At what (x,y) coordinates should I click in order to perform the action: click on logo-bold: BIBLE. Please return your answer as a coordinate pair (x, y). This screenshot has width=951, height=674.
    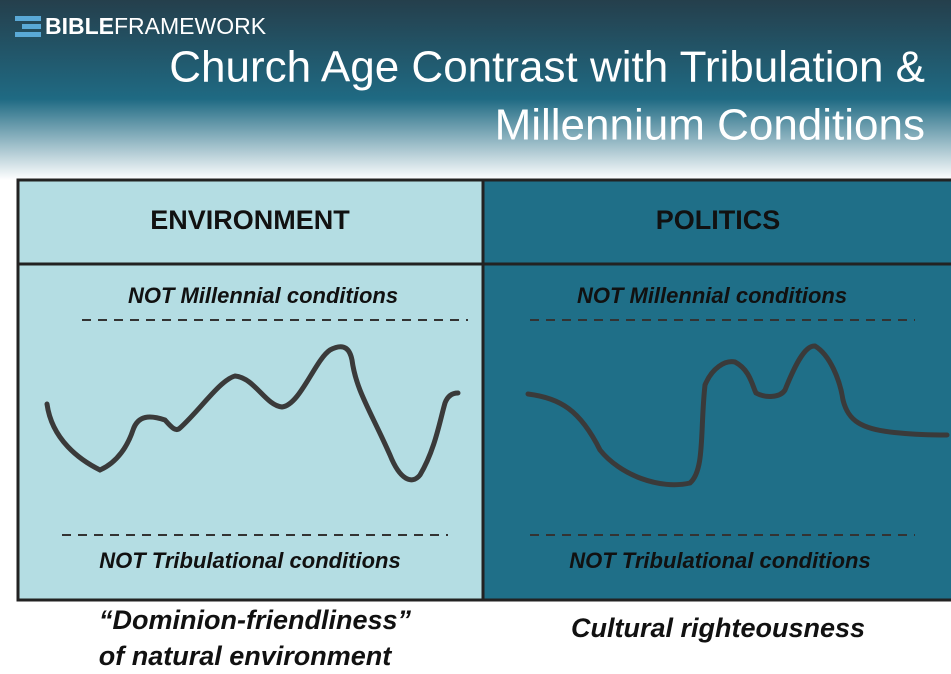
    Looking at the image, I should click on (79, 26).